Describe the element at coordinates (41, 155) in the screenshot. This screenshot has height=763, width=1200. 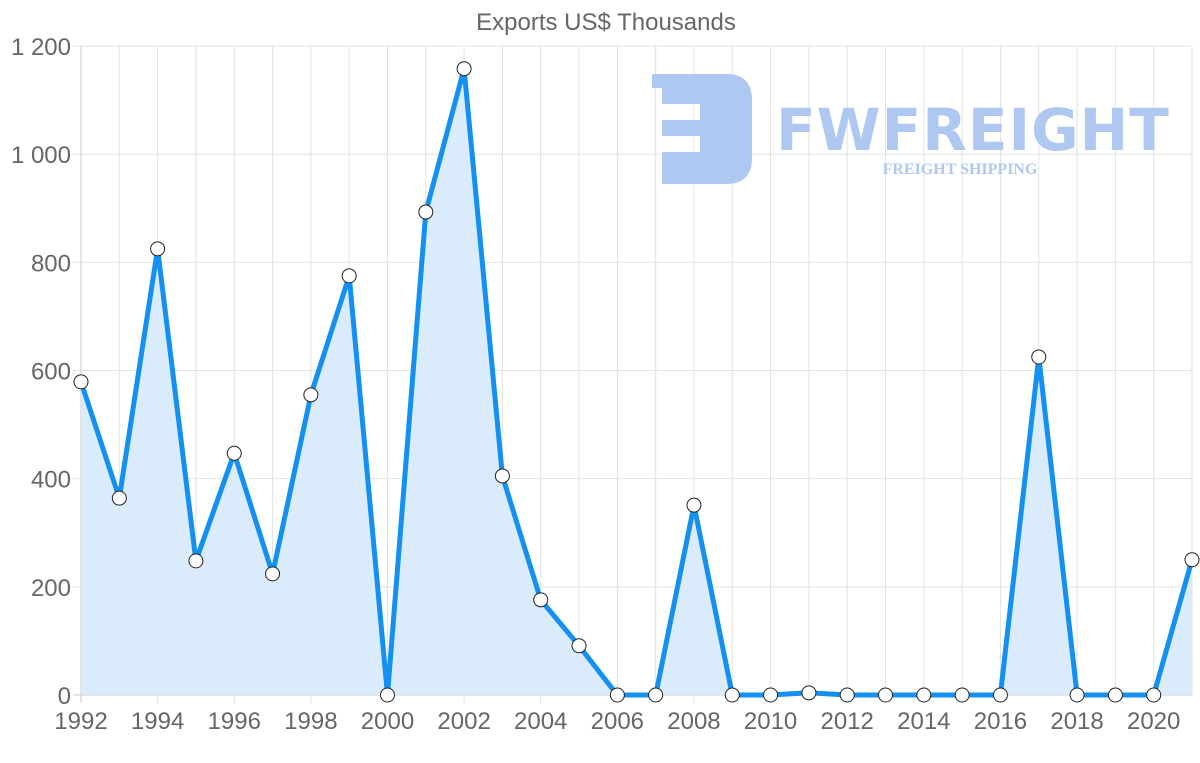
I see `y-tick-label: 1 000` at that location.